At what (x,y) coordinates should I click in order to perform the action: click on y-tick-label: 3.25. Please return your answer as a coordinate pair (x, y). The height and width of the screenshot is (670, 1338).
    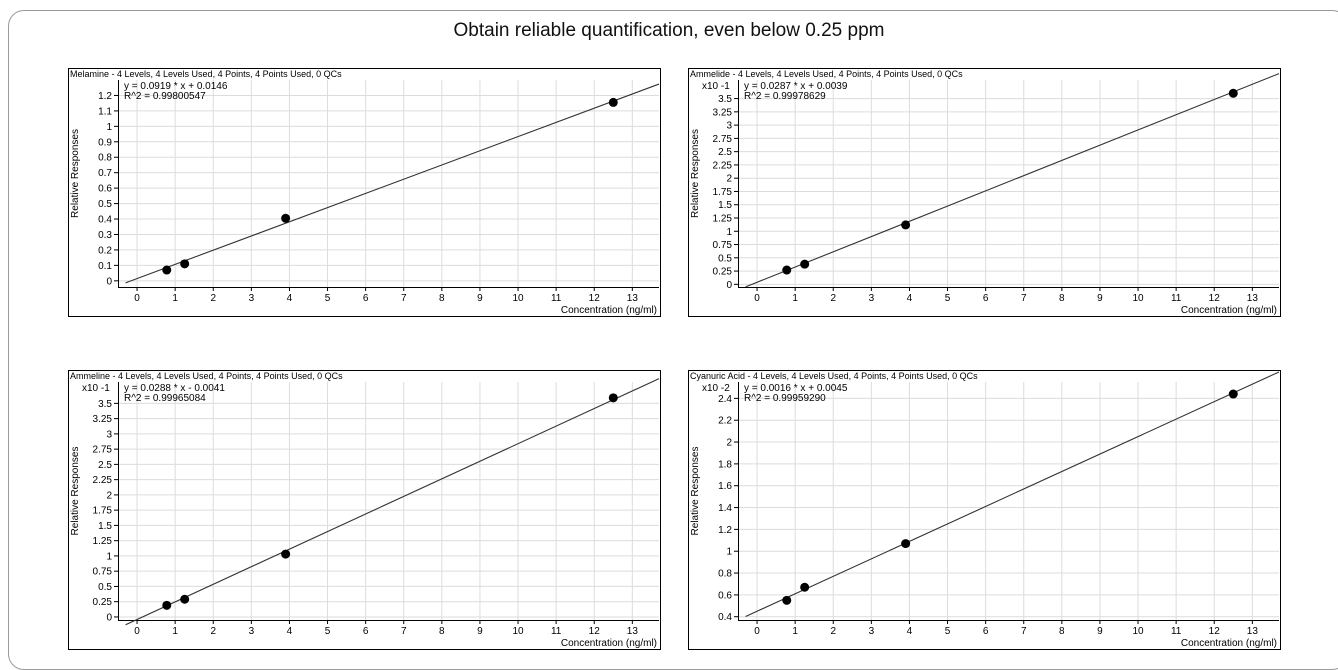
    Looking at the image, I should click on (103, 419).